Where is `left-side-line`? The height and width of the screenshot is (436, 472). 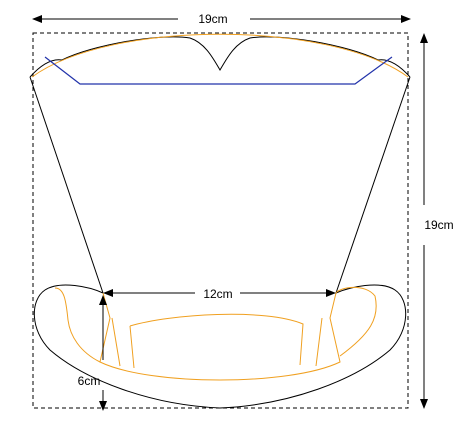
left-side-line is located at coordinates (66, 185).